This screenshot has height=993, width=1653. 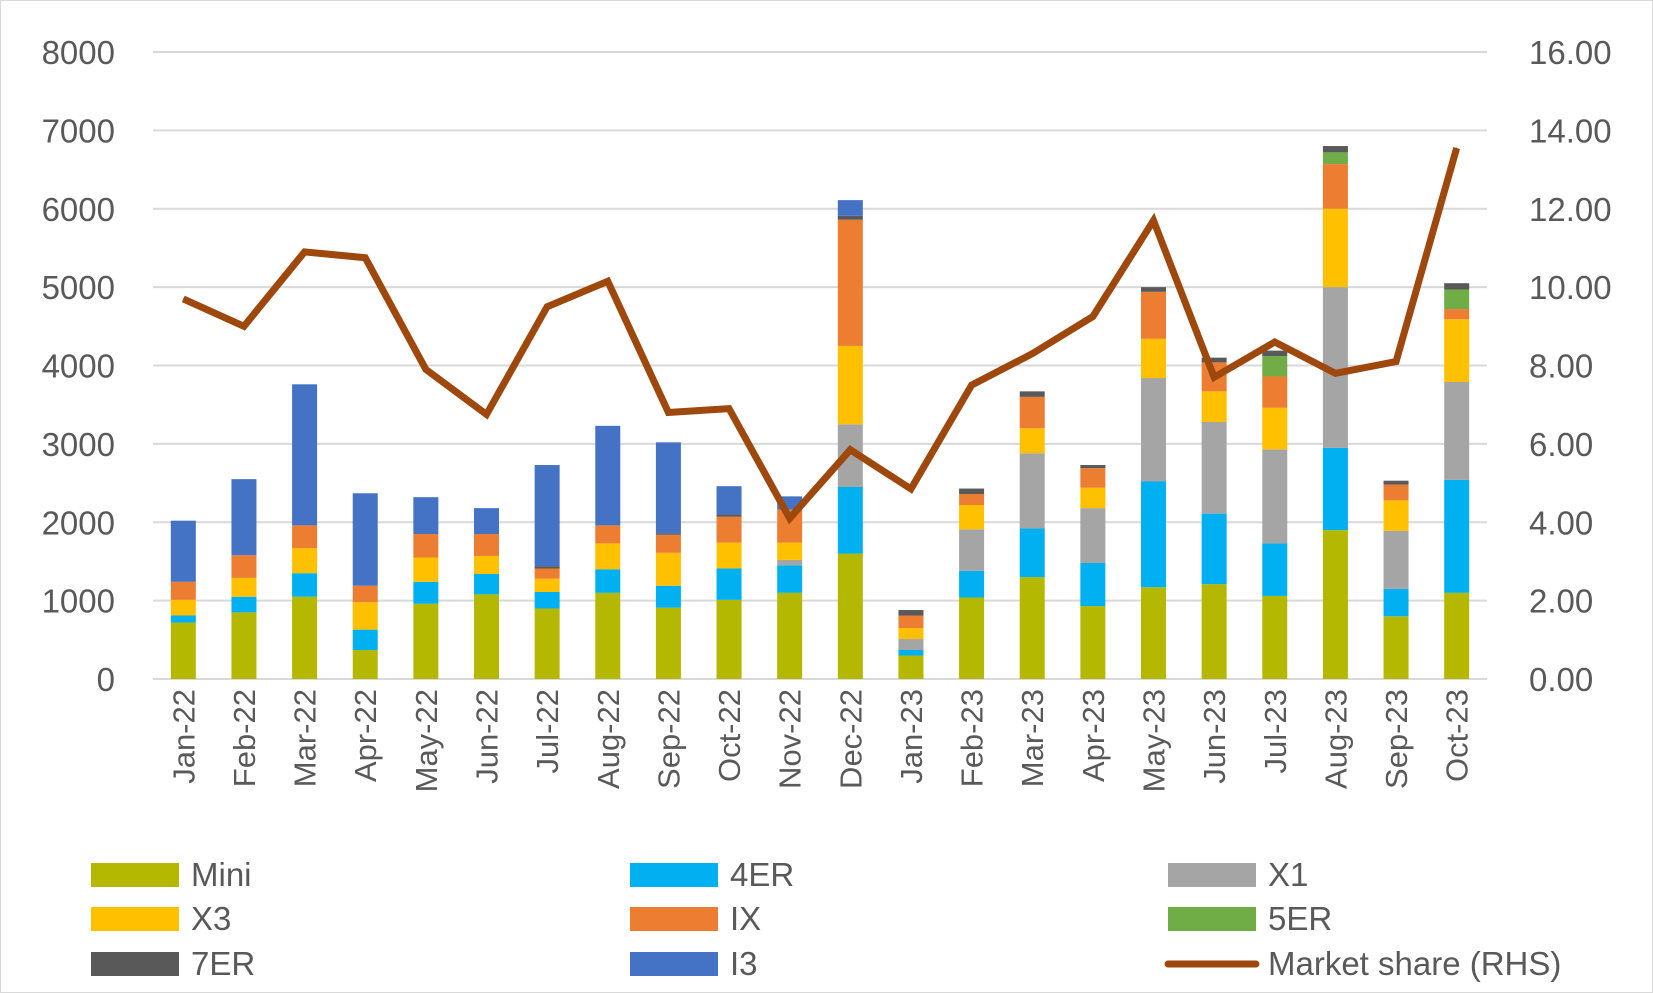 What do you see at coordinates (1093, 735) in the screenshot?
I see `x-tick-label: Apr-23` at bounding box center [1093, 735].